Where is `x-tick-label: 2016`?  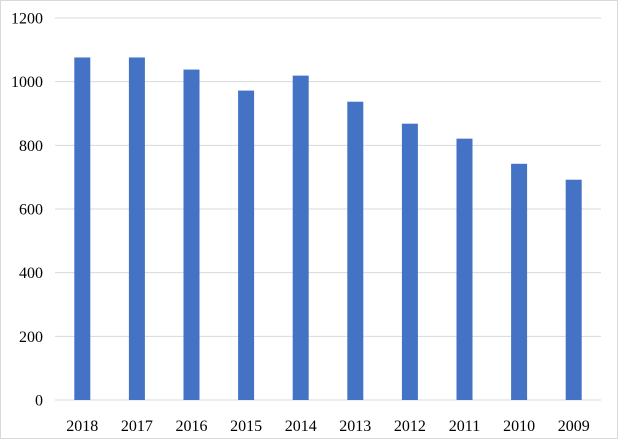 x-tick-label: 2016 is located at coordinates (192, 426).